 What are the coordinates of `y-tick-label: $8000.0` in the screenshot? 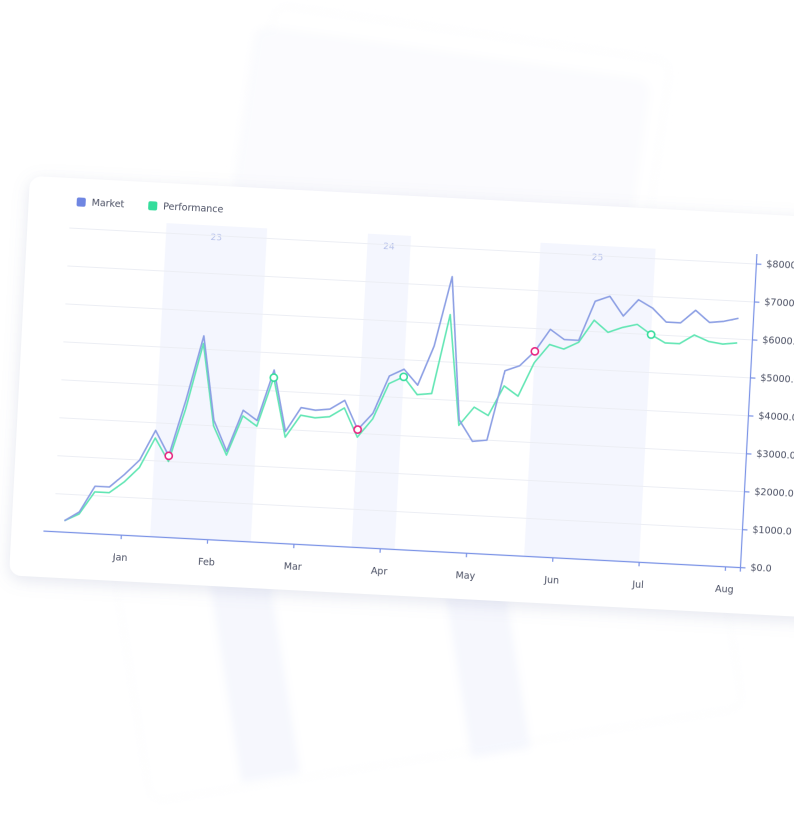 It's located at (780, 265).